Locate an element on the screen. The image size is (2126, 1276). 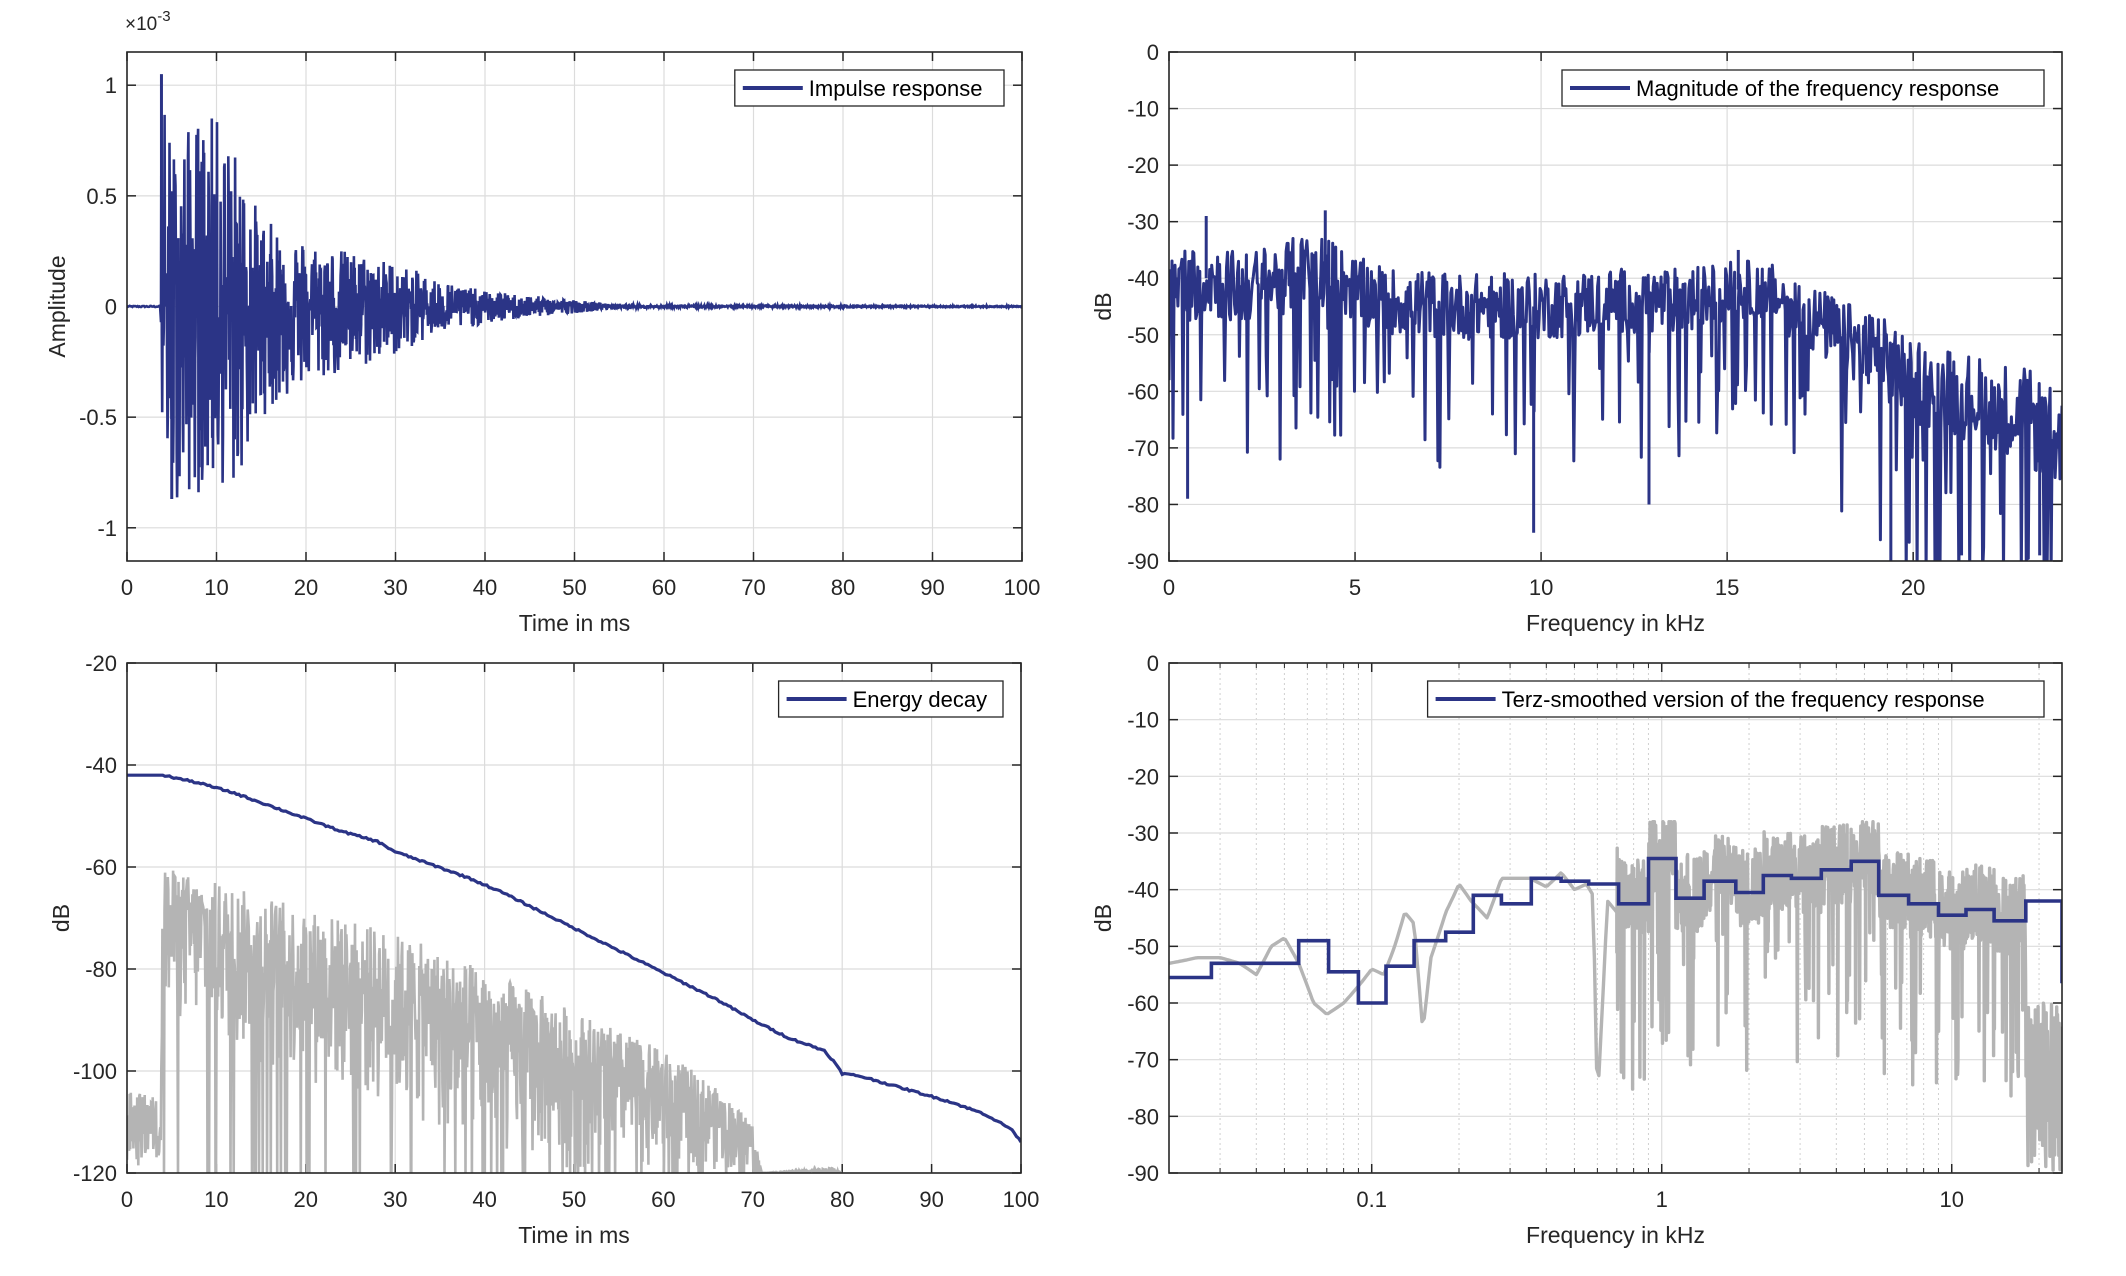
y-tick-label: -100 is located at coordinates (95, 1071).